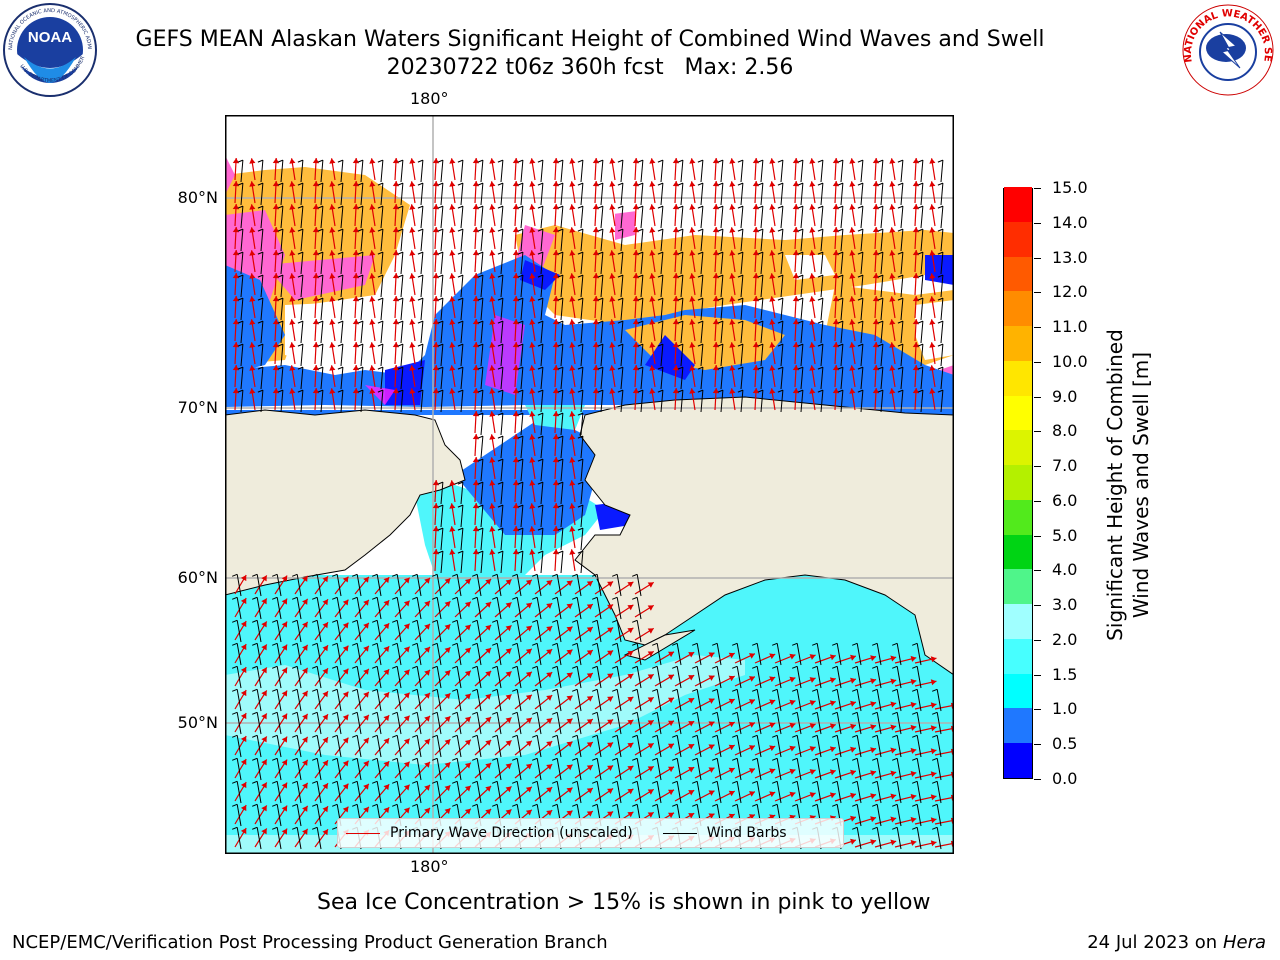  I want to click on footer-date: 24 Jul 2023 on Hera, so click(1176, 942).